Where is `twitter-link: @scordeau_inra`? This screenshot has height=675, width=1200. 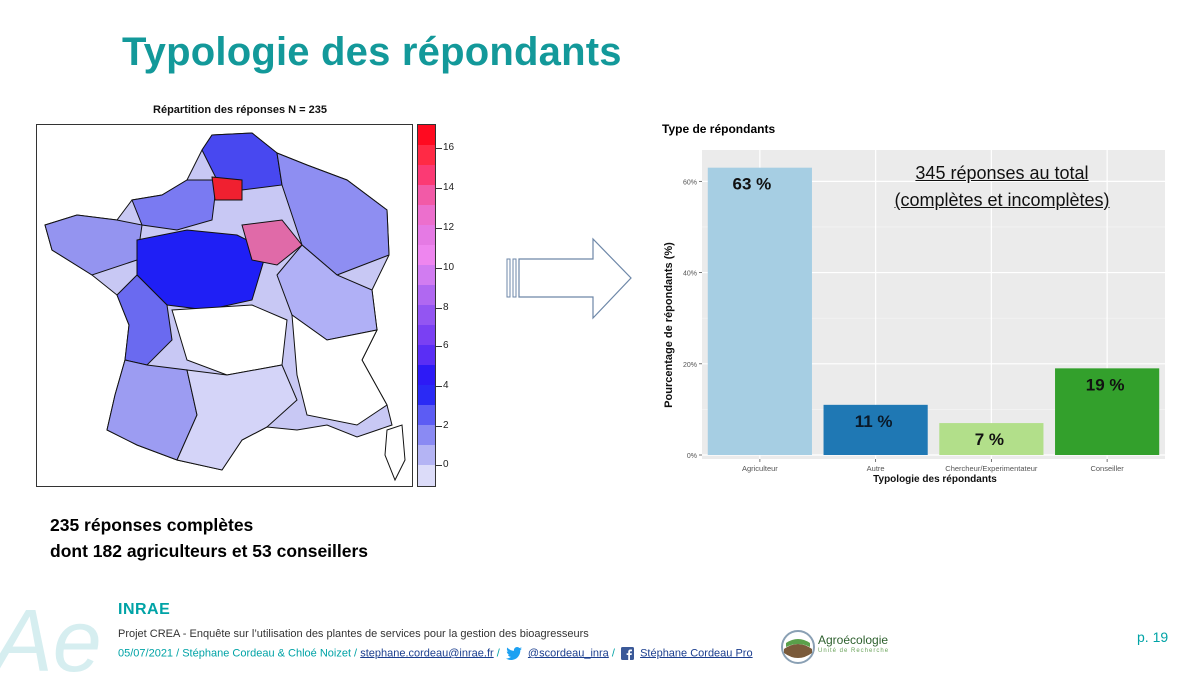
twitter-link: @scordeau_inra is located at coordinates (568, 653).